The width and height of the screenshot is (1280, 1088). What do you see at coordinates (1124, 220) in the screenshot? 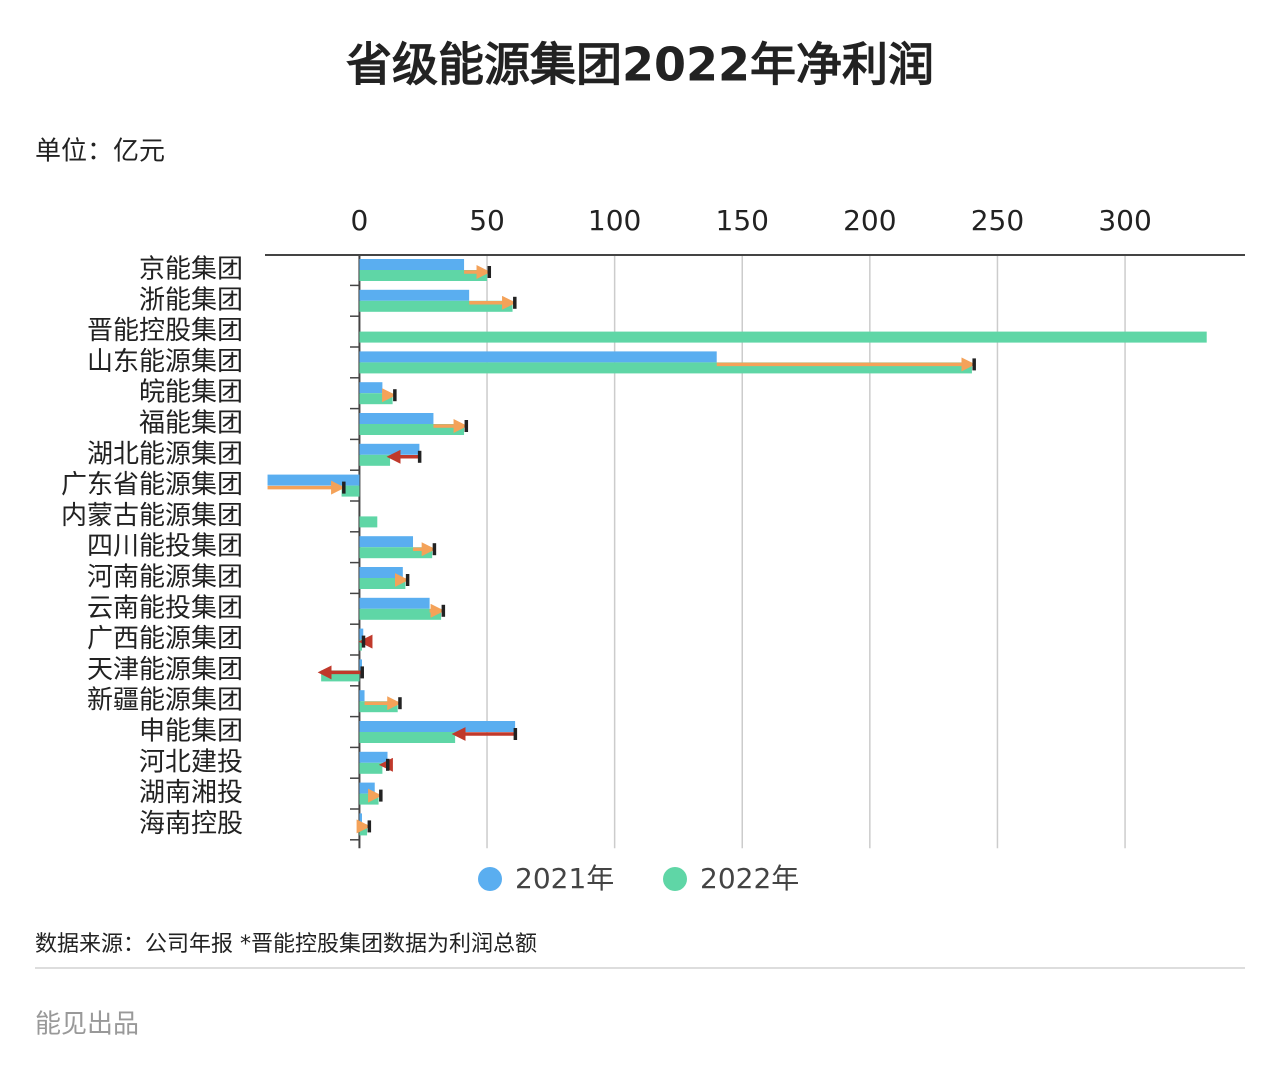
I see `x-tick-label: 300` at bounding box center [1124, 220].